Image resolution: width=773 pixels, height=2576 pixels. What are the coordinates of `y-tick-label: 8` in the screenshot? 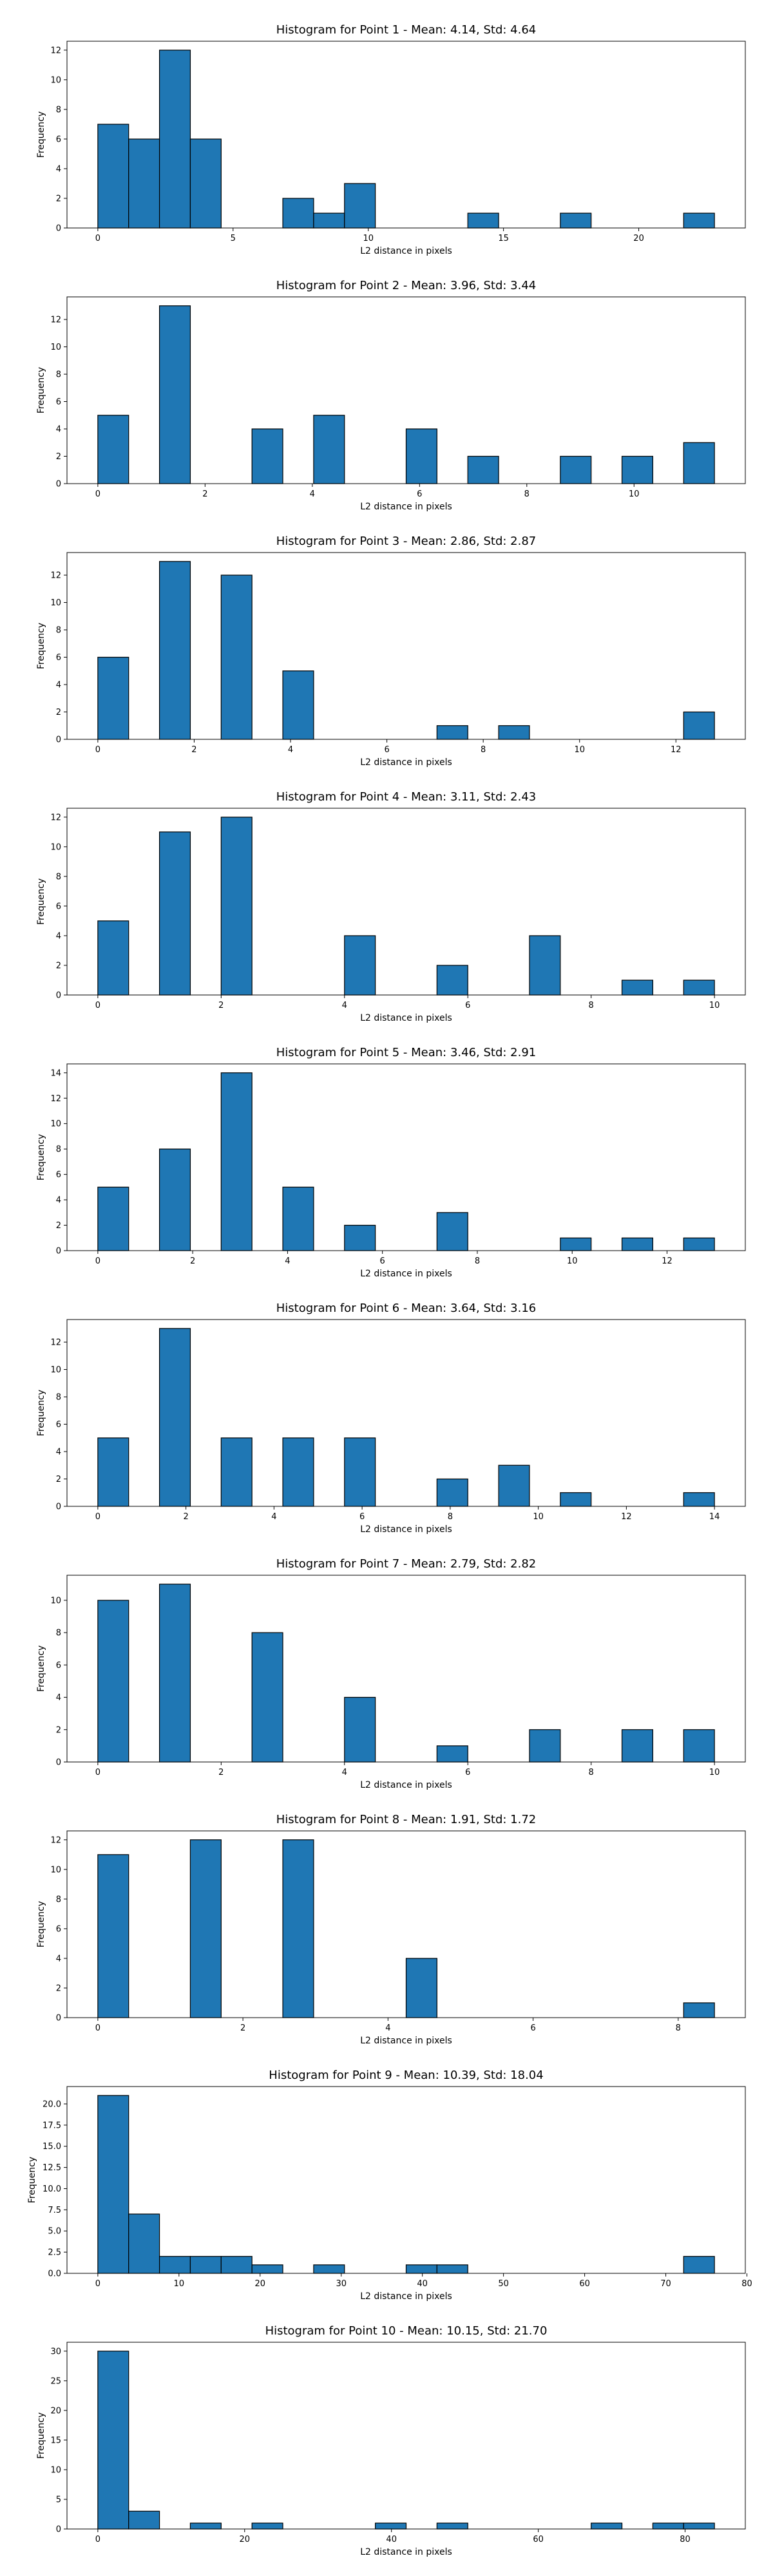 It's located at (58, 631).